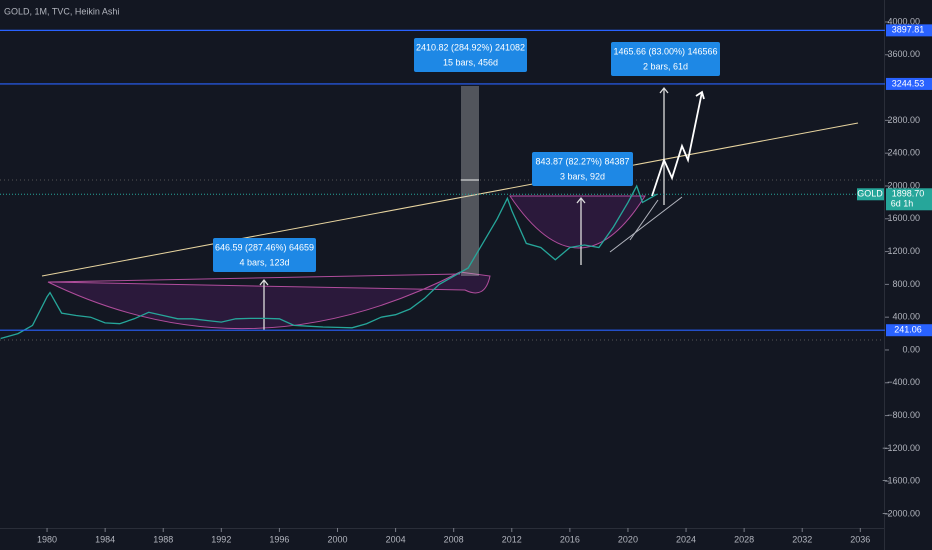  What do you see at coordinates (470, 62) in the screenshot?
I see `measure-text: 15 bars, 456d` at bounding box center [470, 62].